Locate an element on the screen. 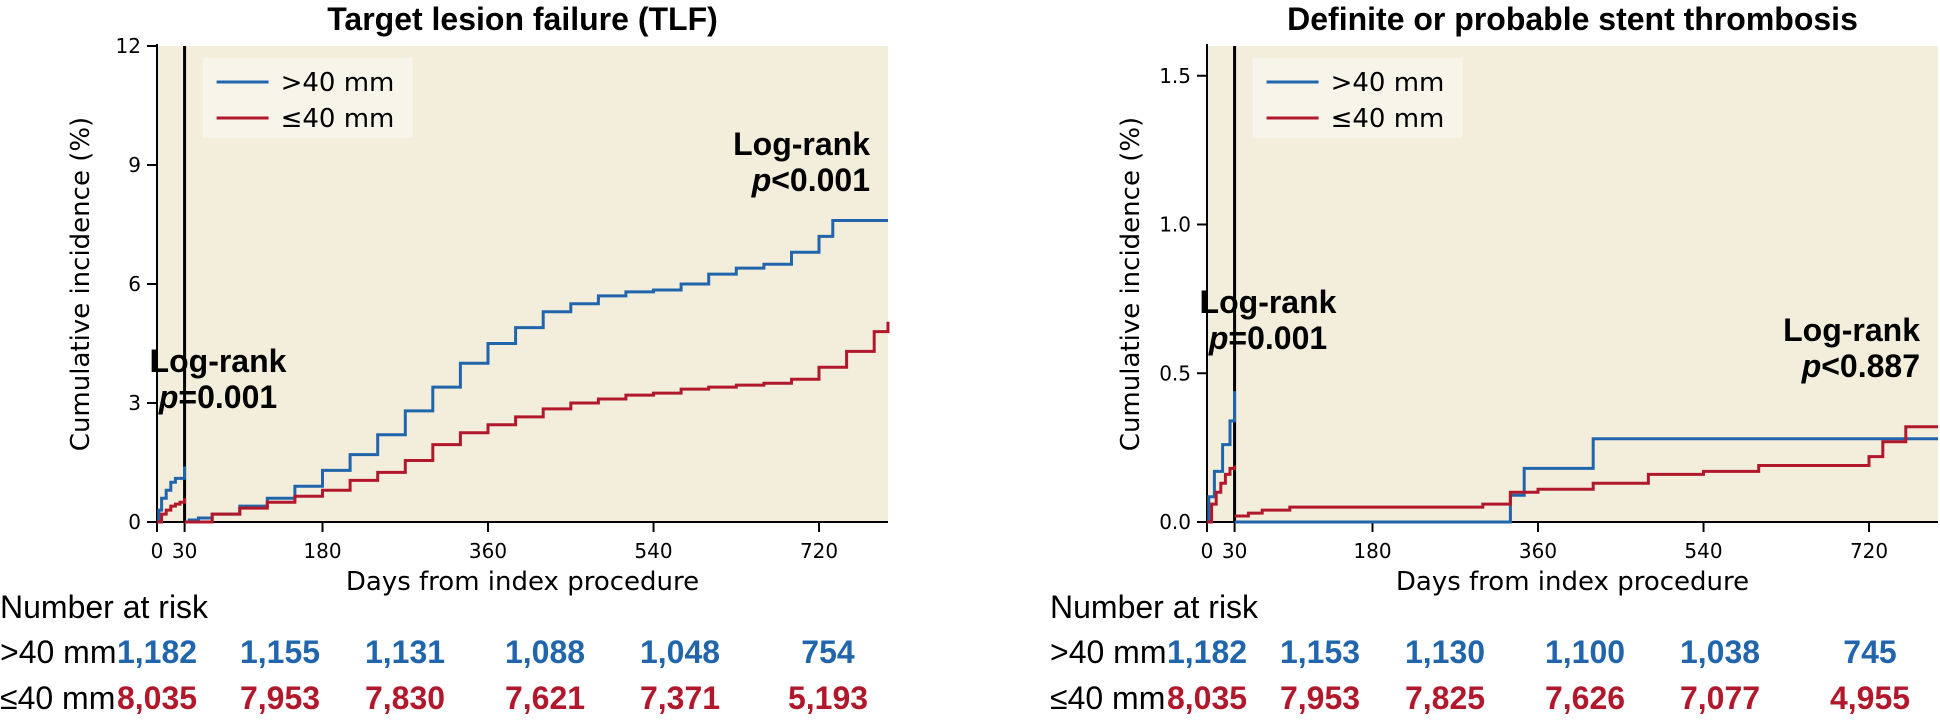  risk-value: 1,048 is located at coordinates (680, 652).